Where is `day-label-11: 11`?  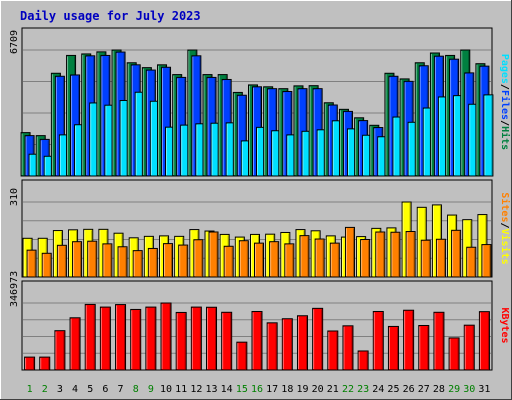
day-label-11: 11 is located at coordinates (181, 389).